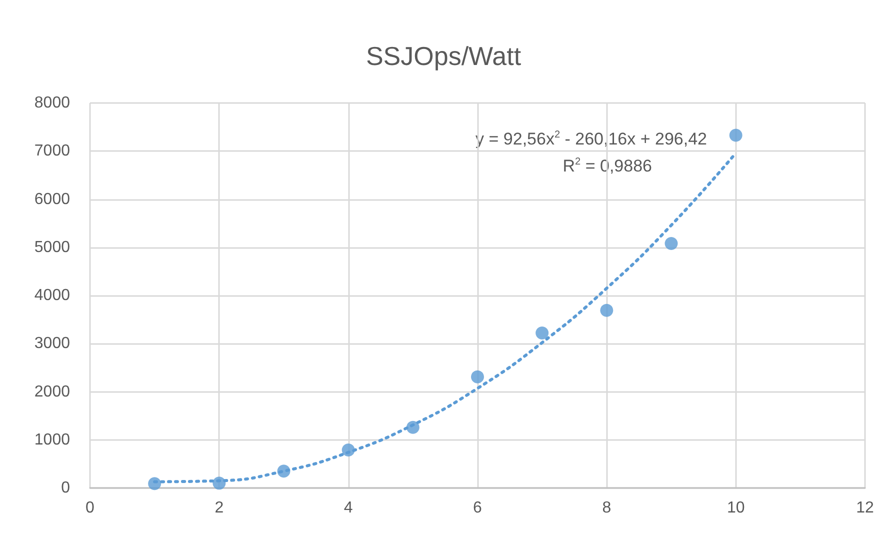 The image size is (887, 540). I want to click on y-tick-label: 7000, so click(52, 151).